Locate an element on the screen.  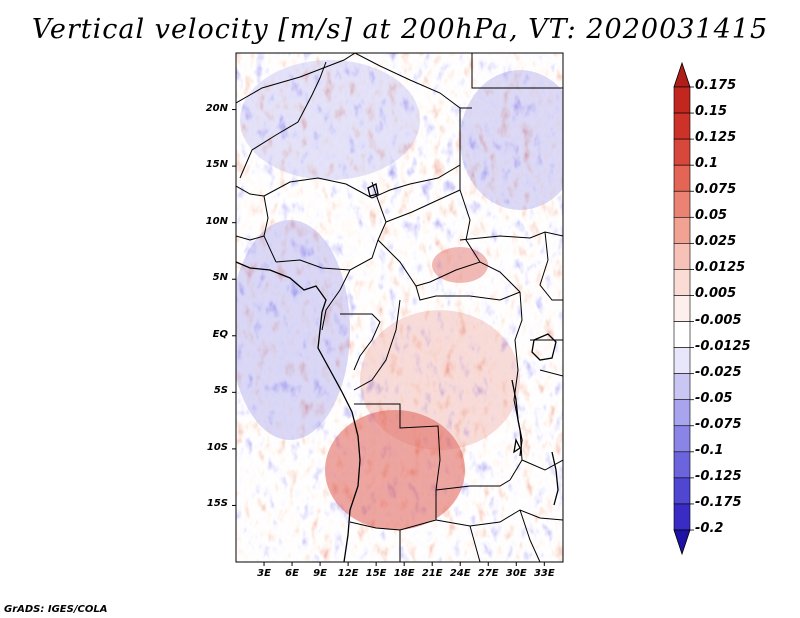
colorbar-label: -0.2 is located at coordinates (709, 528).